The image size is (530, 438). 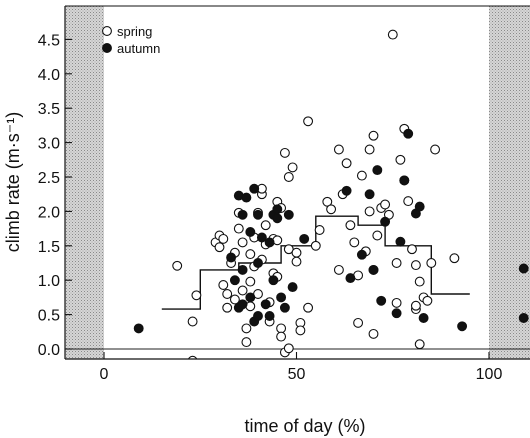 What do you see at coordinates (131, 40) in the screenshot?
I see `legend: spring autumn` at bounding box center [131, 40].